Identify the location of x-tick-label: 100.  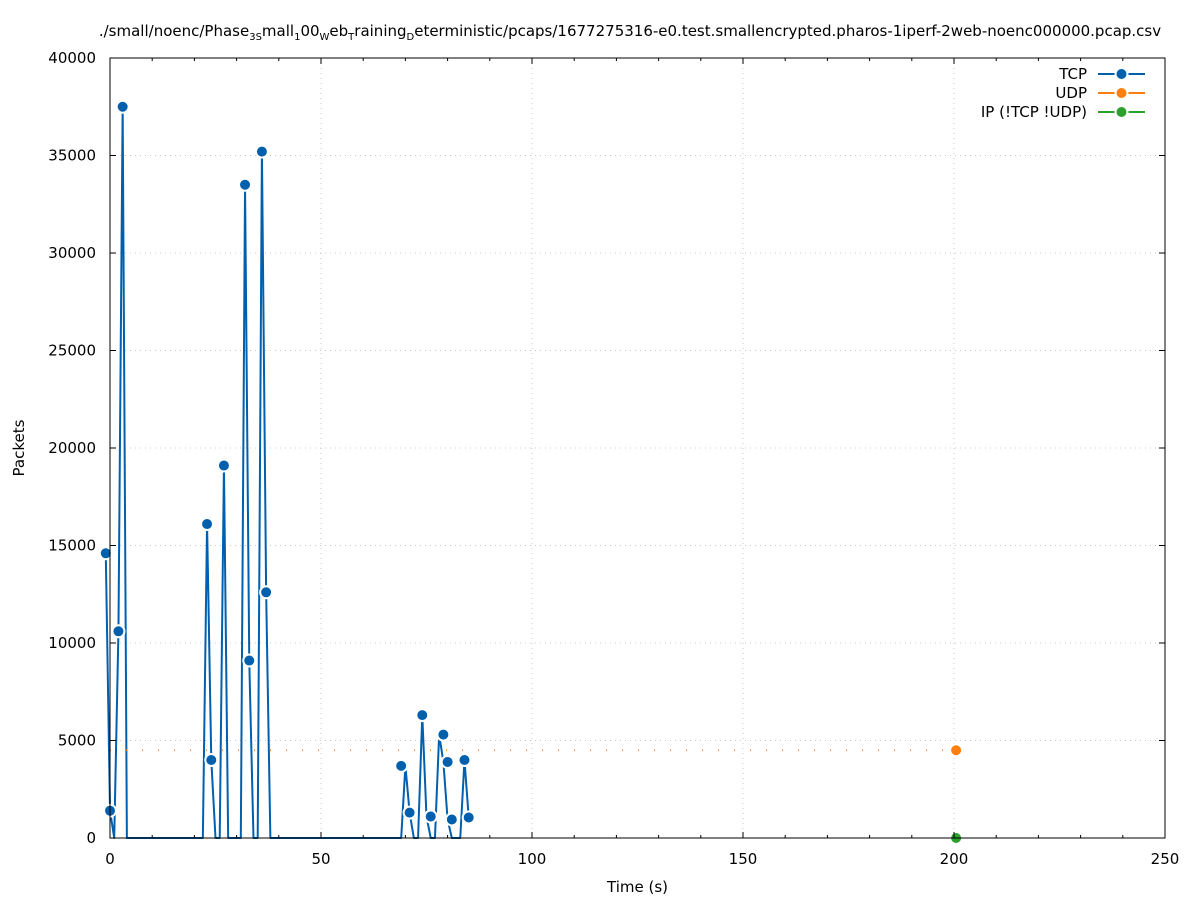
(532, 859).